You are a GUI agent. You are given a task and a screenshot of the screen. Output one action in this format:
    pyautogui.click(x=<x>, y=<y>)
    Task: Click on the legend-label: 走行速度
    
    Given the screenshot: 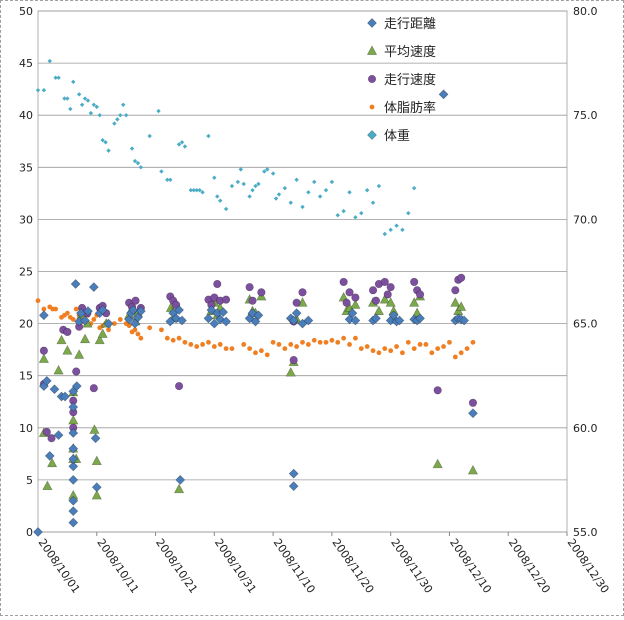 What is the action you would take?
    pyautogui.click(x=410, y=80)
    